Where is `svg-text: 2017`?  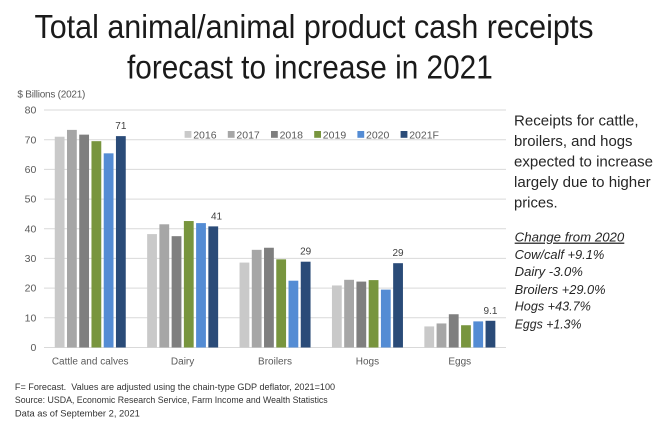
svg-text: 2017 is located at coordinates (248, 136).